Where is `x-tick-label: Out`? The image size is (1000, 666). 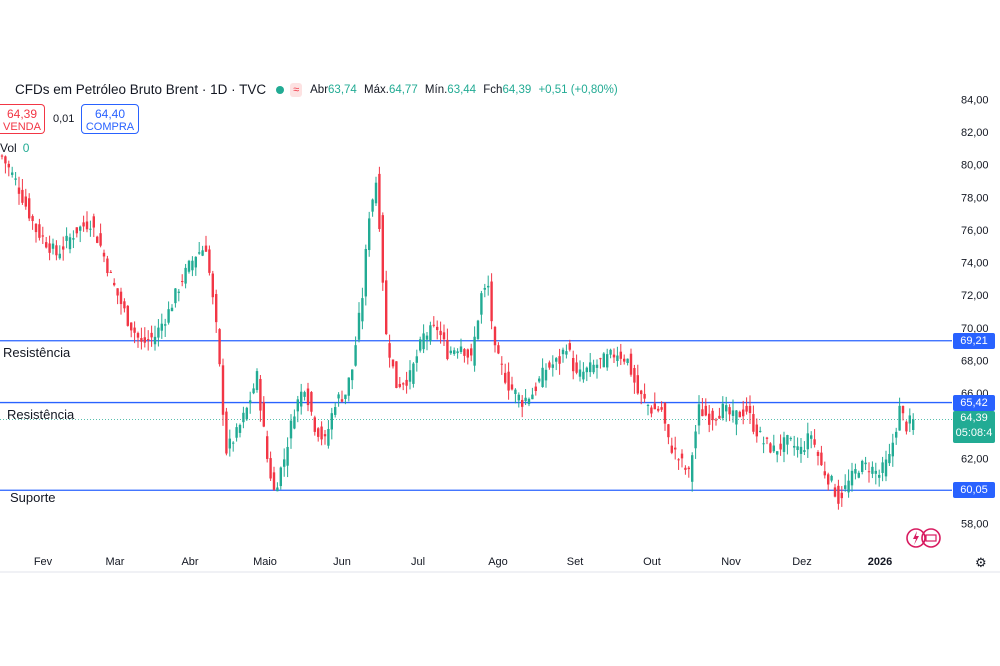 x-tick-label: Out is located at coordinates (652, 562).